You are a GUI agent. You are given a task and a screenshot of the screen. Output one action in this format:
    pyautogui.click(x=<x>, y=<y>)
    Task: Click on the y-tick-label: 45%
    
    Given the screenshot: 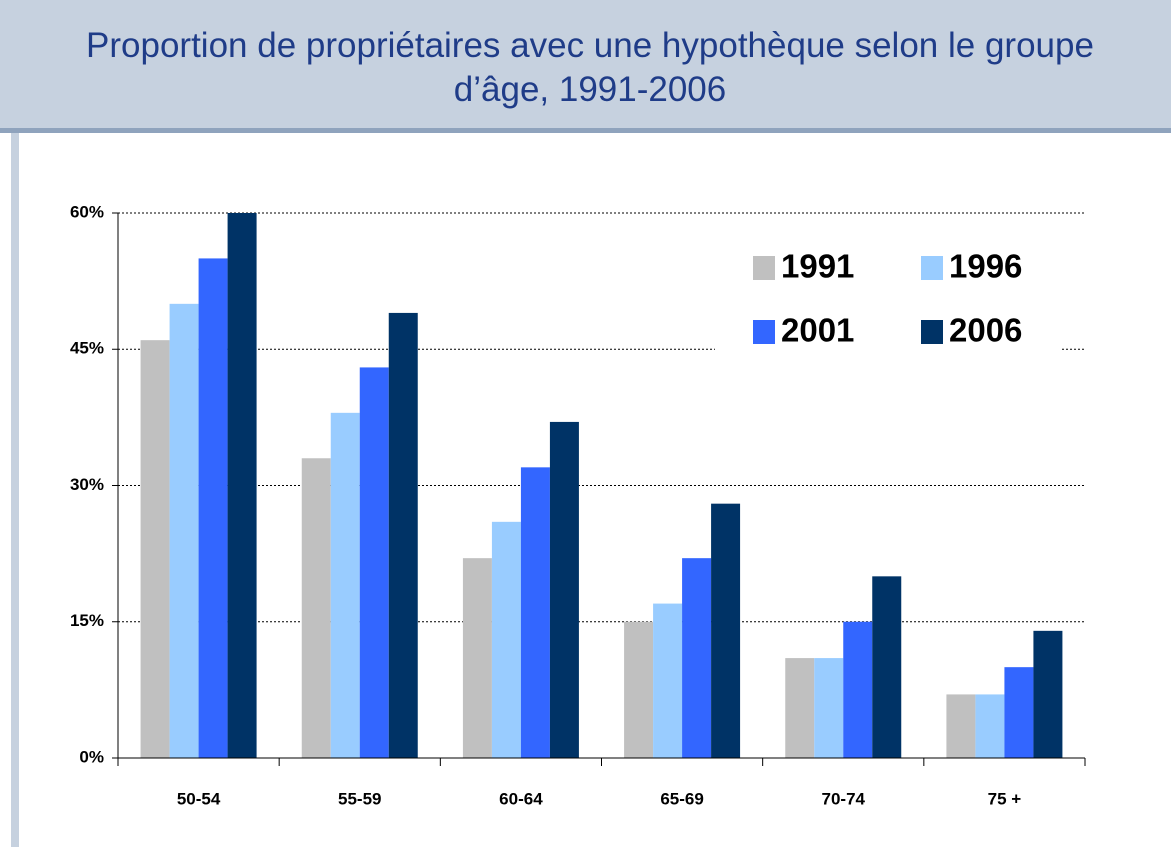 What is the action you would take?
    pyautogui.click(x=87, y=348)
    